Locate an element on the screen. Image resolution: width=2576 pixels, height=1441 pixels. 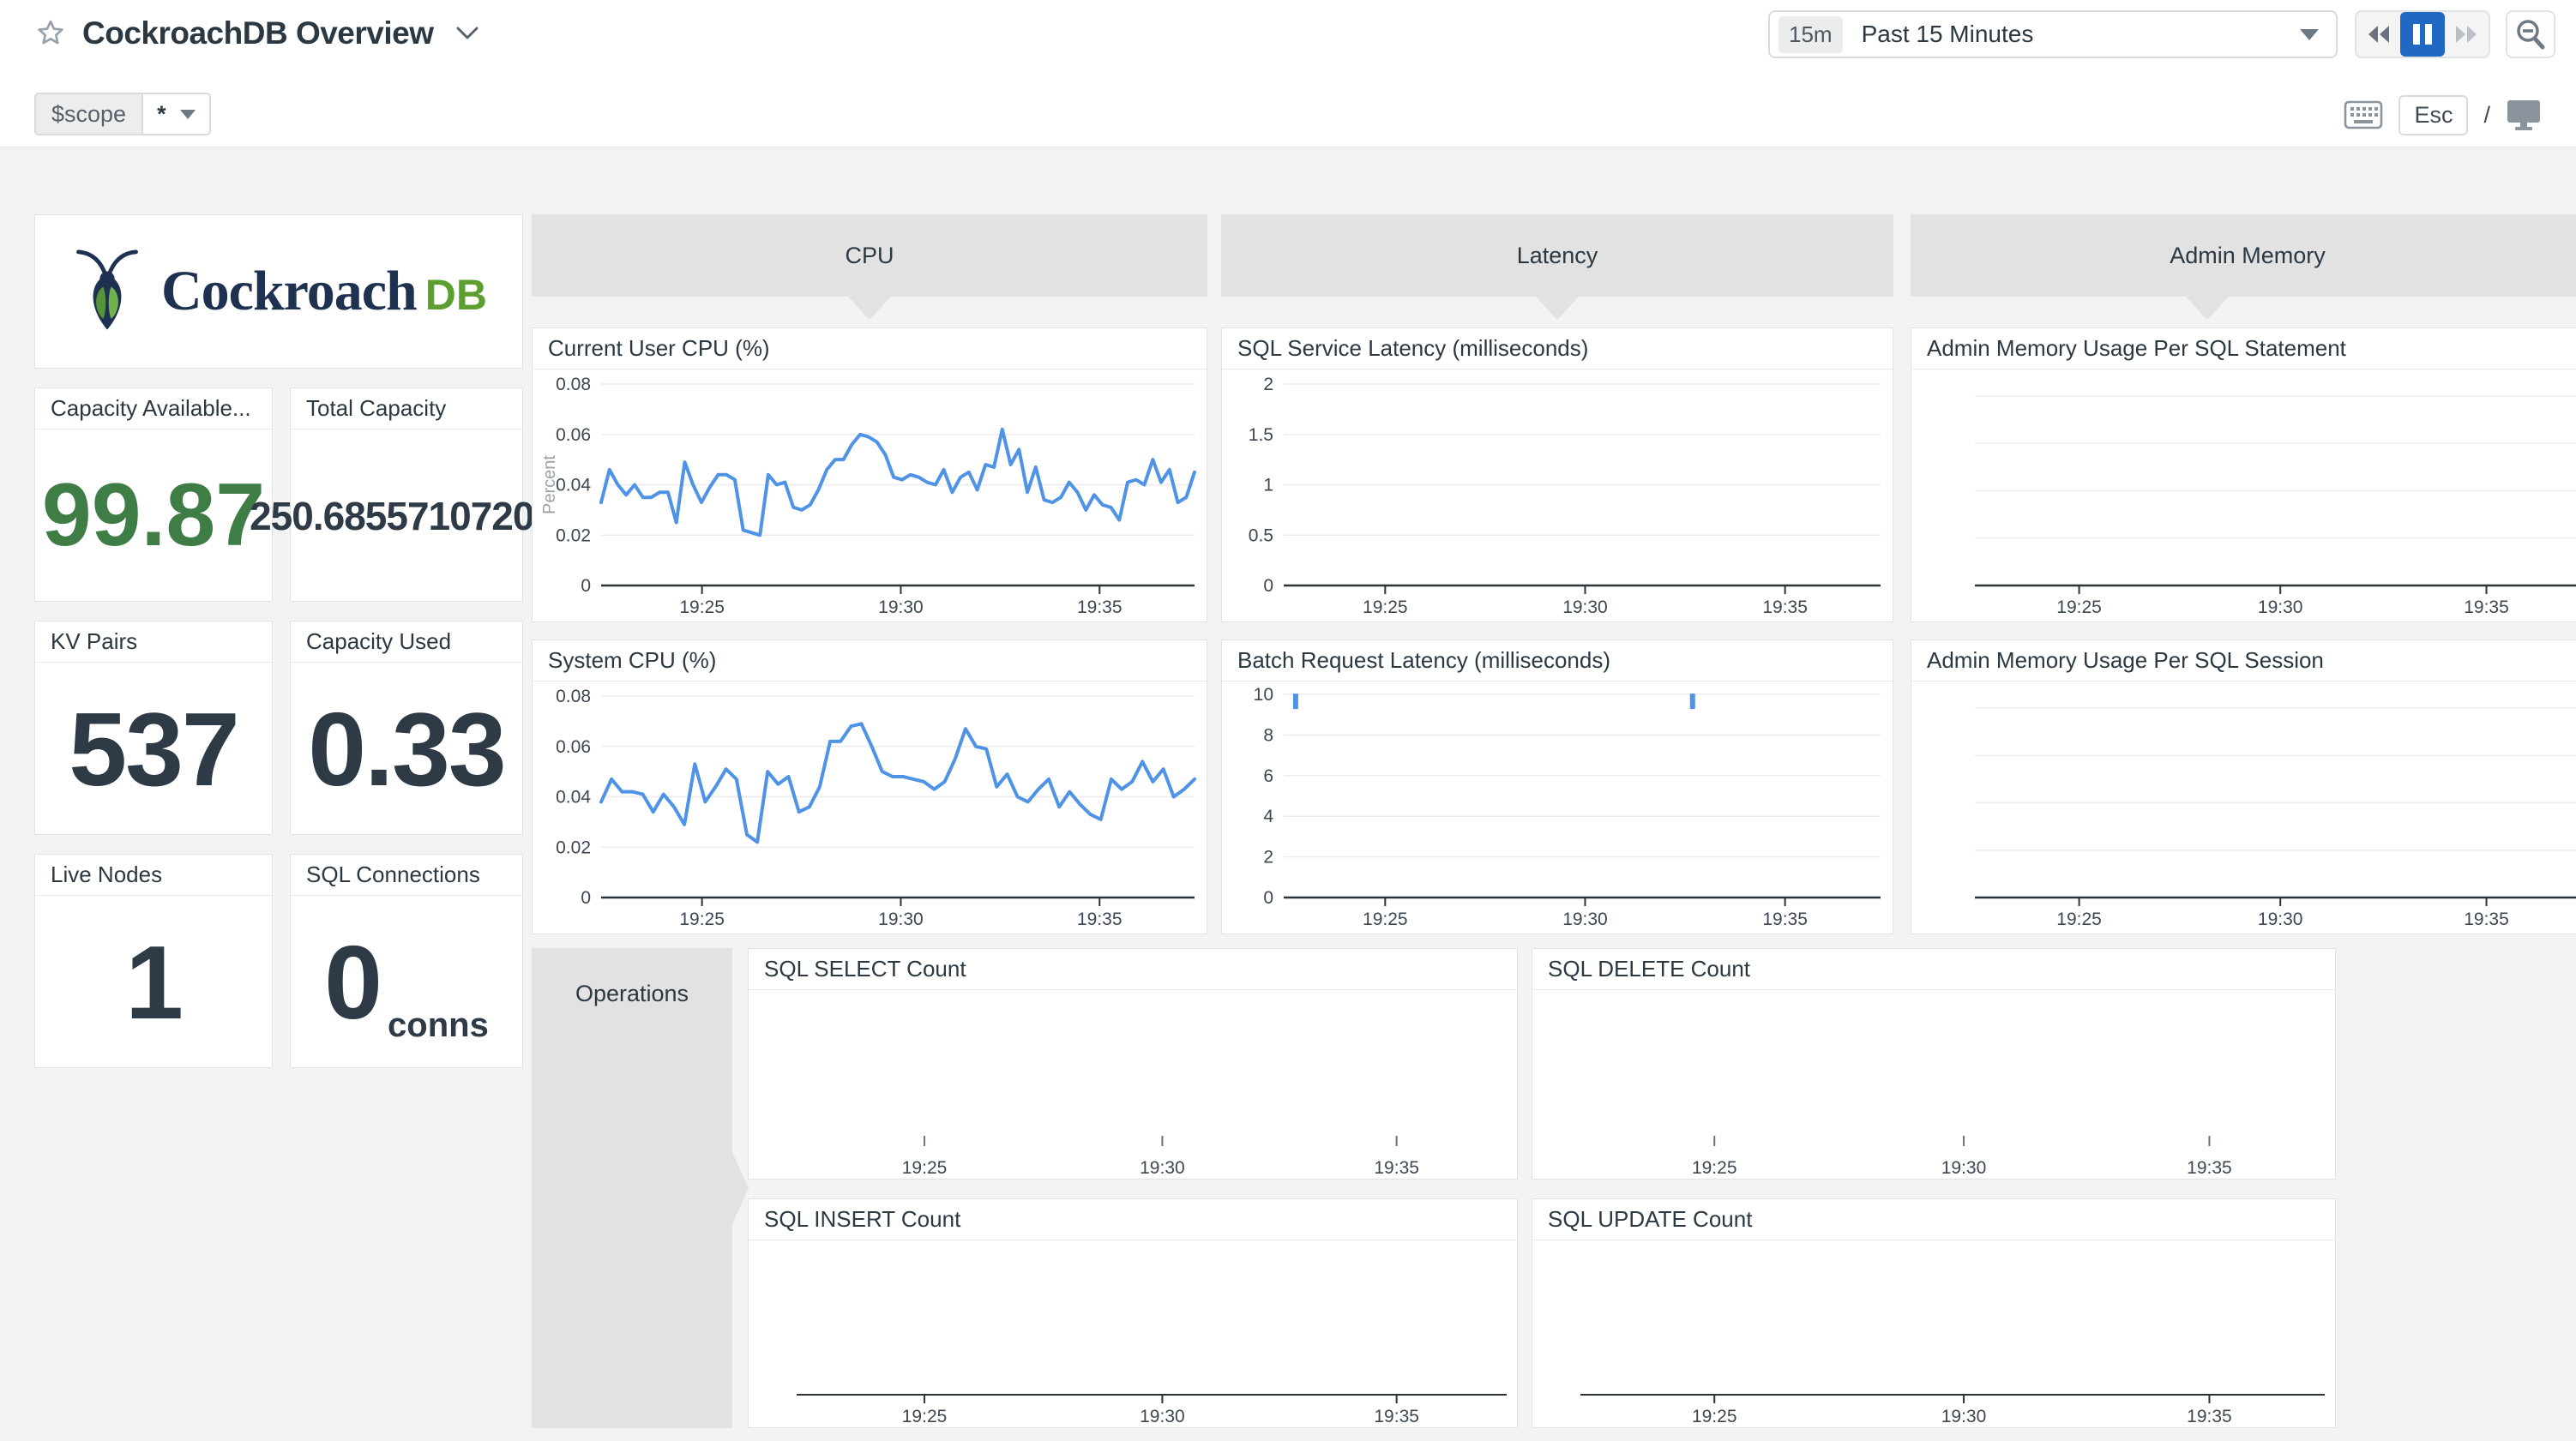
shortcut-hints: Esc / is located at coordinates (2443, 115).